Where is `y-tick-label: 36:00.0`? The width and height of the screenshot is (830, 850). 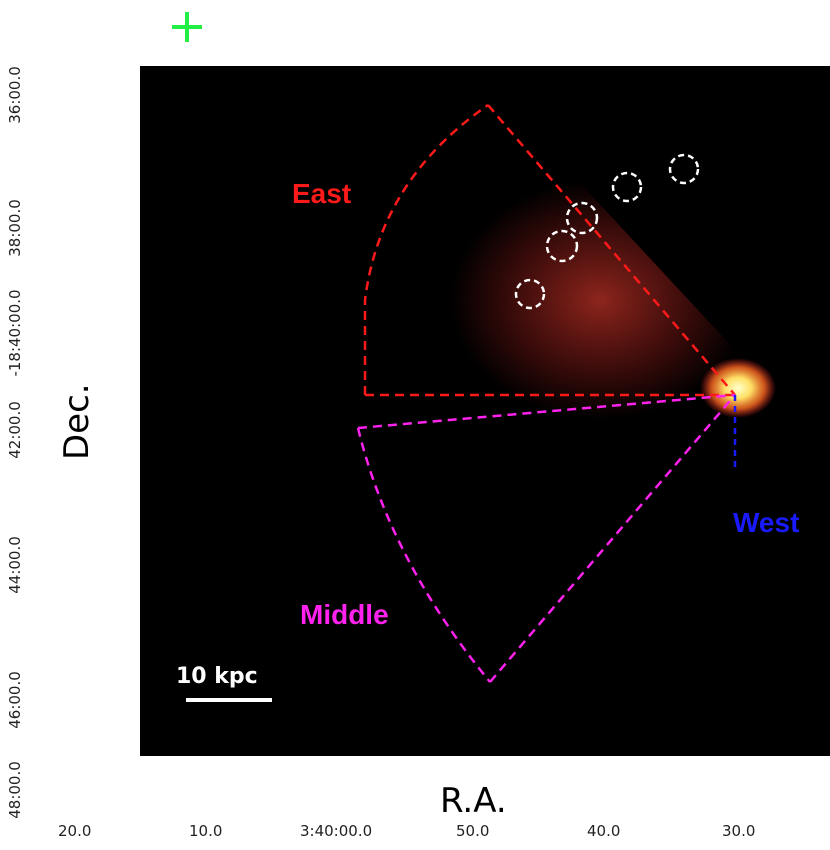
y-tick-label: 36:00.0 is located at coordinates (15, 95).